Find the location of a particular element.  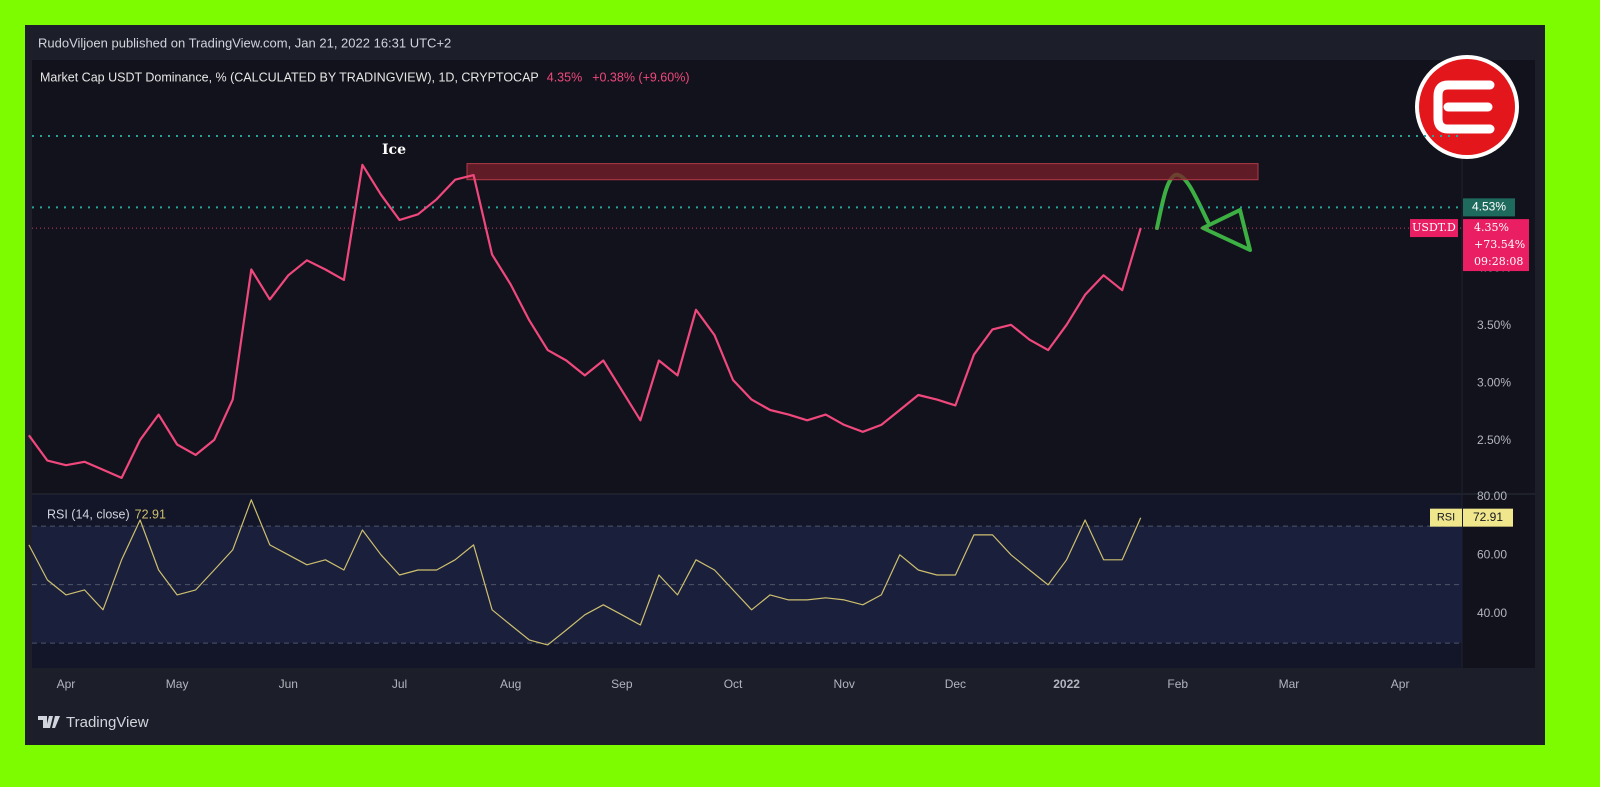

value-tag-label: 72.91 is located at coordinates (1488, 517).